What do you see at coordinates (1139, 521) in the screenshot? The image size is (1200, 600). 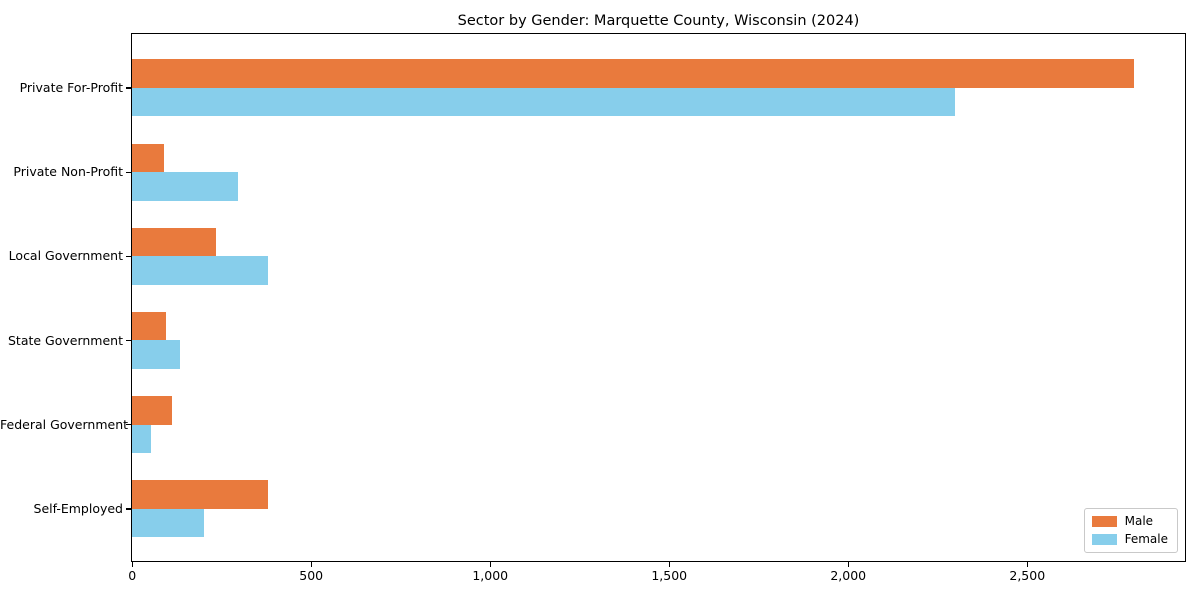 I see `legend-label-male: Male` at bounding box center [1139, 521].